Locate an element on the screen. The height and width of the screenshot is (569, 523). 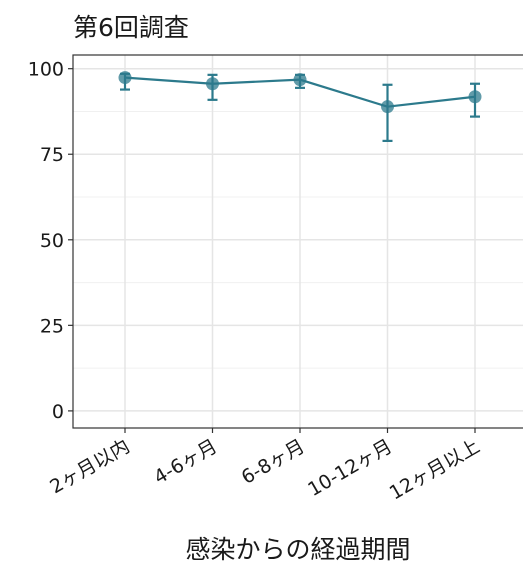
x-tick-label: 6-8ヶ月 is located at coordinates (273, 462).